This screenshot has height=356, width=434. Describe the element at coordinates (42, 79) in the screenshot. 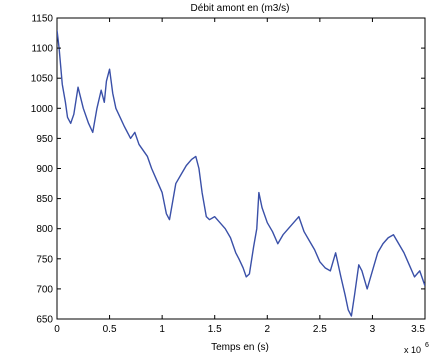

I see `y-tick-label: 1050` at that location.